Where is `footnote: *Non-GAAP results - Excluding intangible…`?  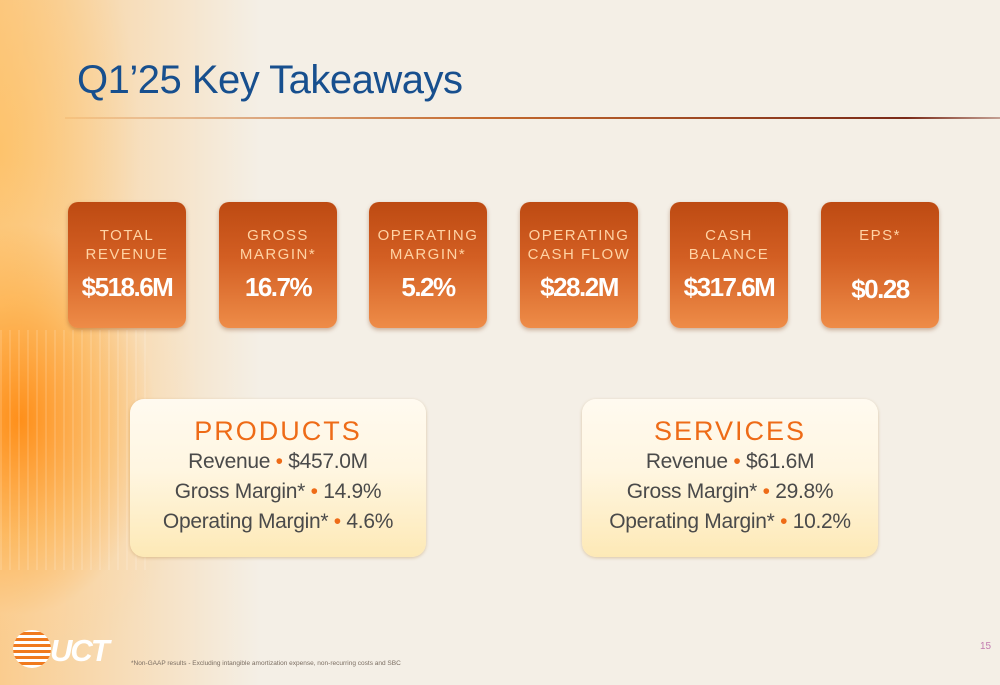
footnote: *Non-GAAP results - Excluding intangible… is located at coordinates (266, 663).